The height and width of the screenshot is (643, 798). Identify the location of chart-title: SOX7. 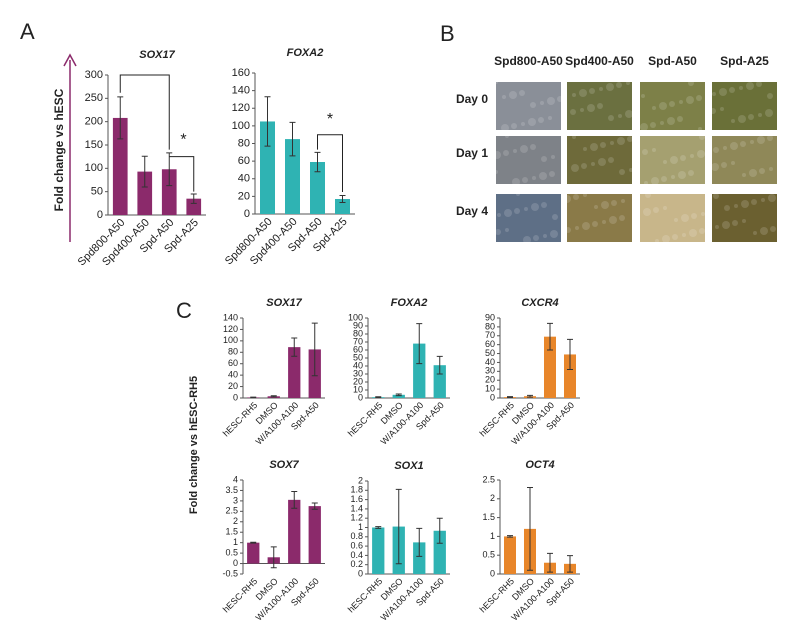
(284, 465).